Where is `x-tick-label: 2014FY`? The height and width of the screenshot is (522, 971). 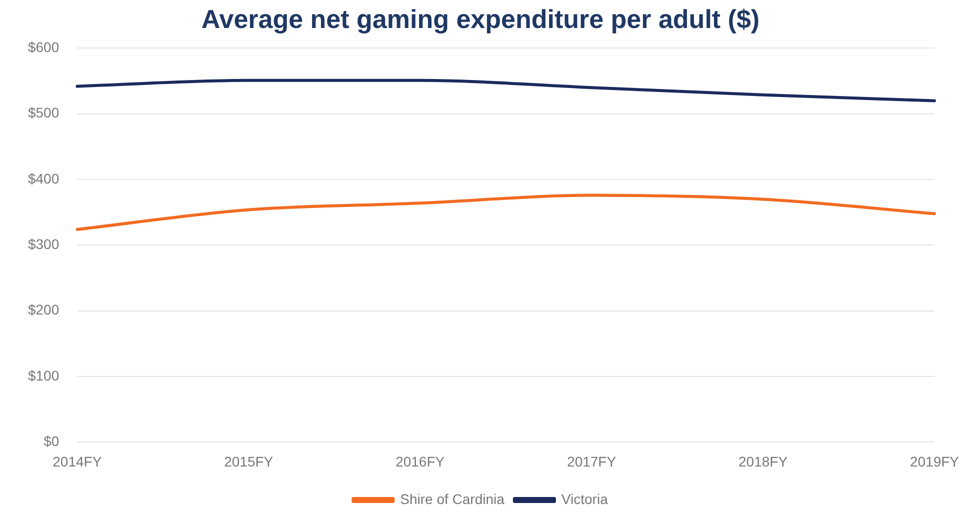 x-tick-label: 2014FY is located at coordinates (77, 461).